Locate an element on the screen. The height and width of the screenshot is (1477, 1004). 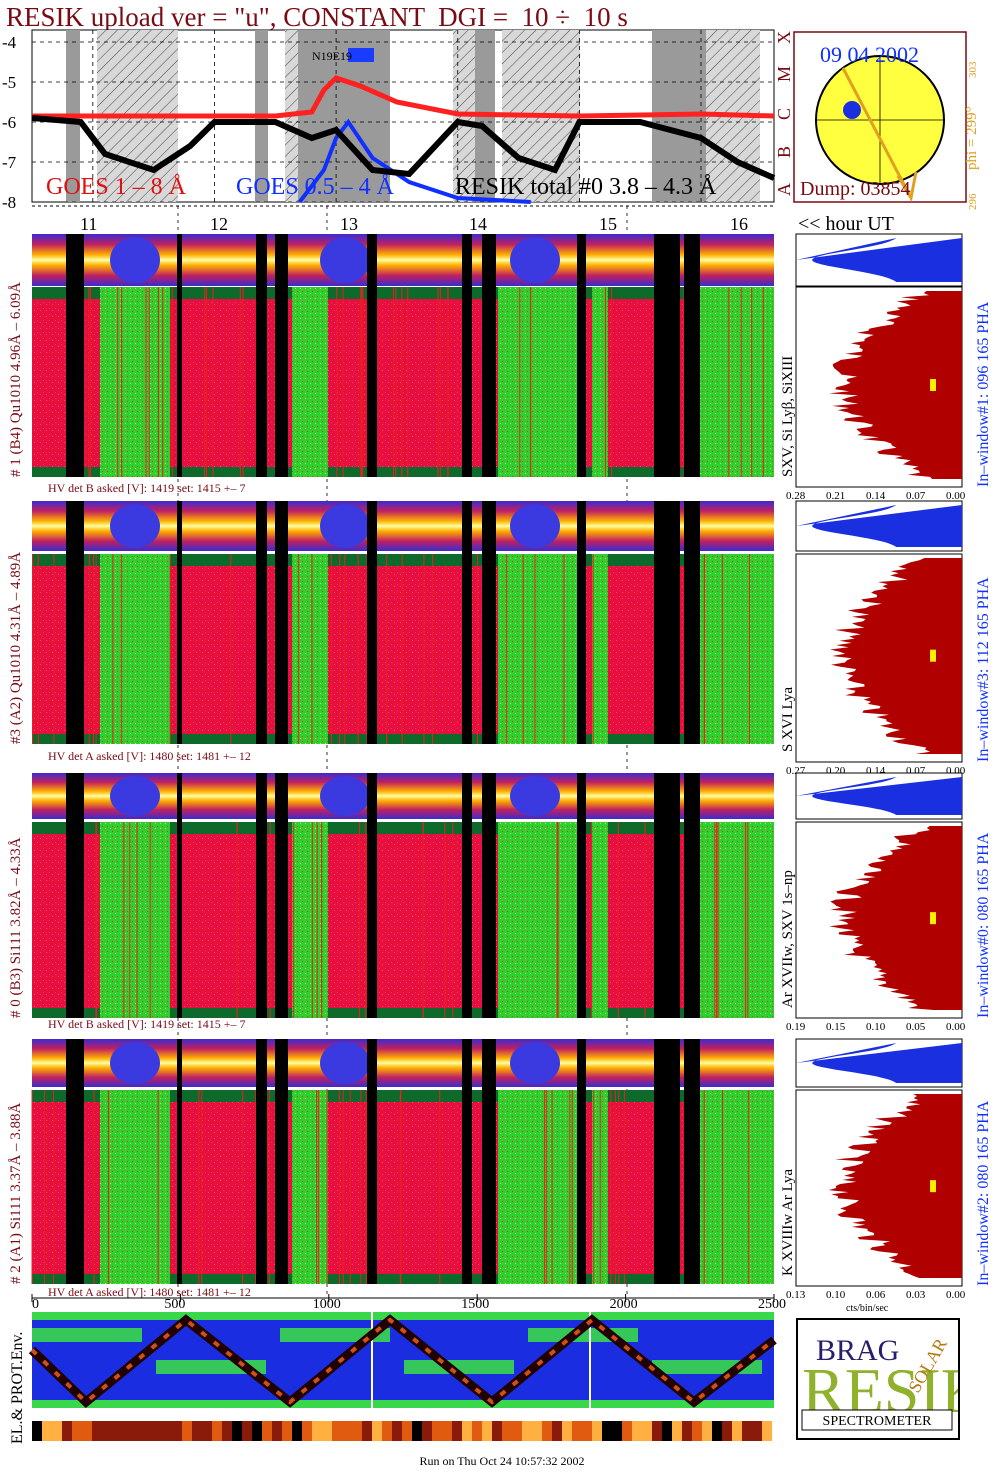
hour-tick-label: 12 is located at coordinates (219, 224).